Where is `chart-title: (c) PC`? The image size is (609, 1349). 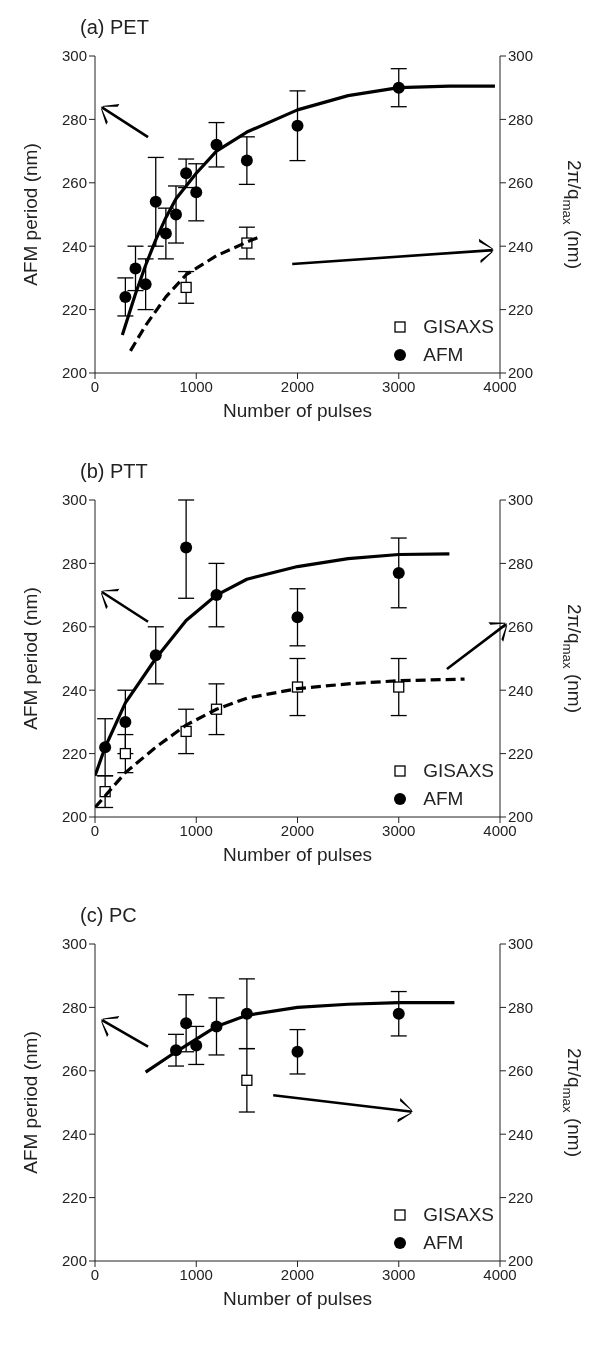
chart-title: (c) PC is located at coordinates (108, 915).